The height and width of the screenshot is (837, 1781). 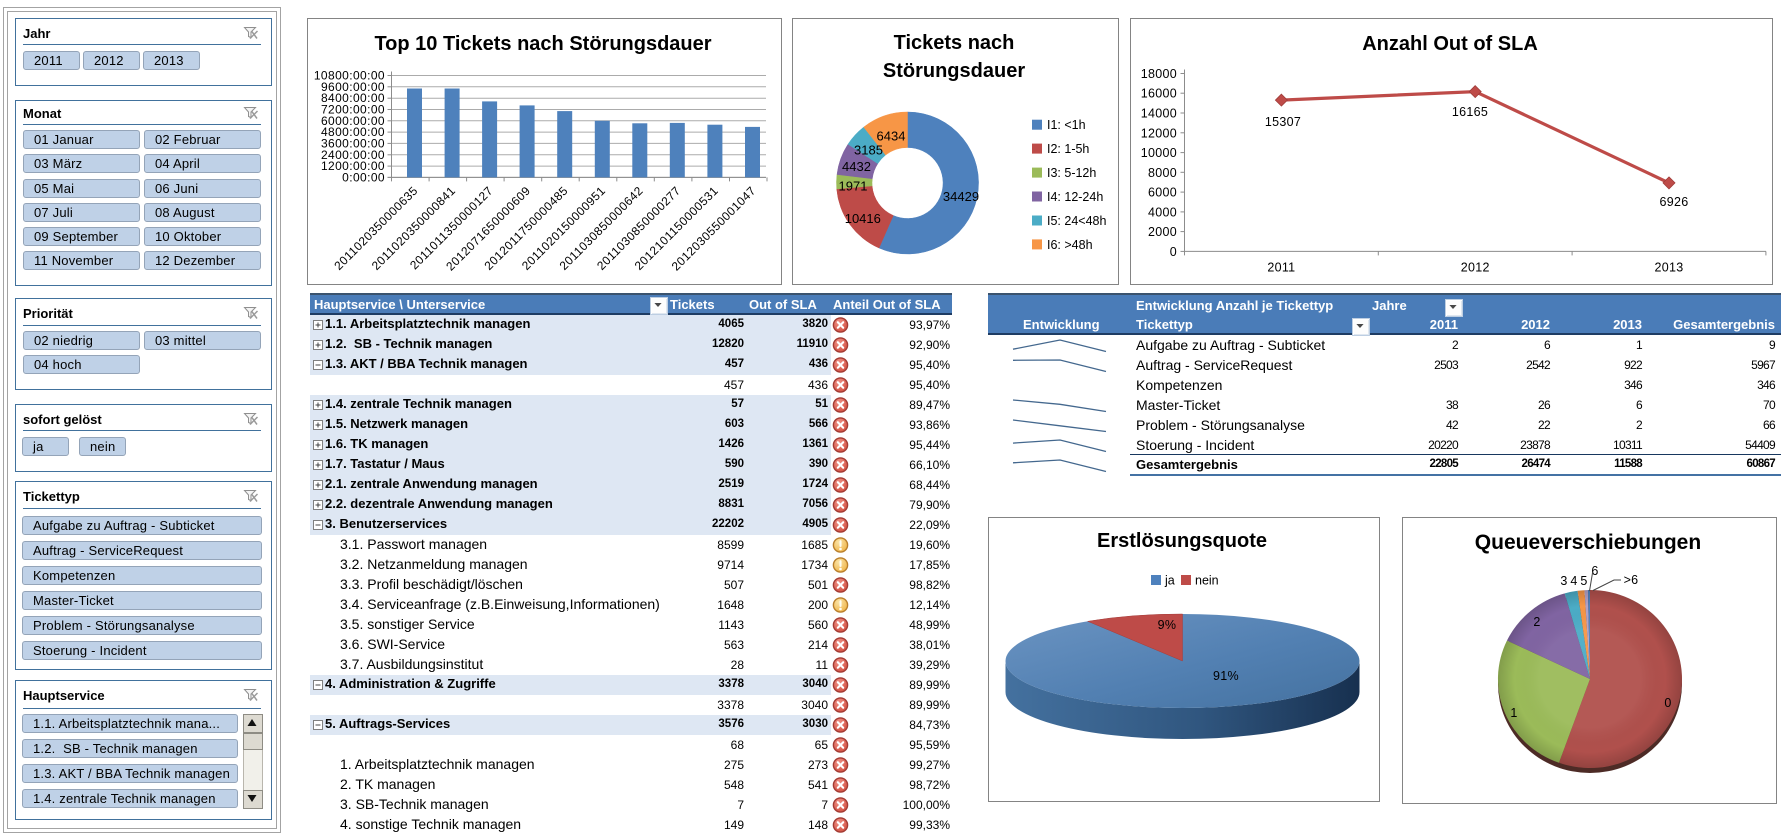 I want to click on svg-text: Störungsdauer, so click(x=954, y=71).